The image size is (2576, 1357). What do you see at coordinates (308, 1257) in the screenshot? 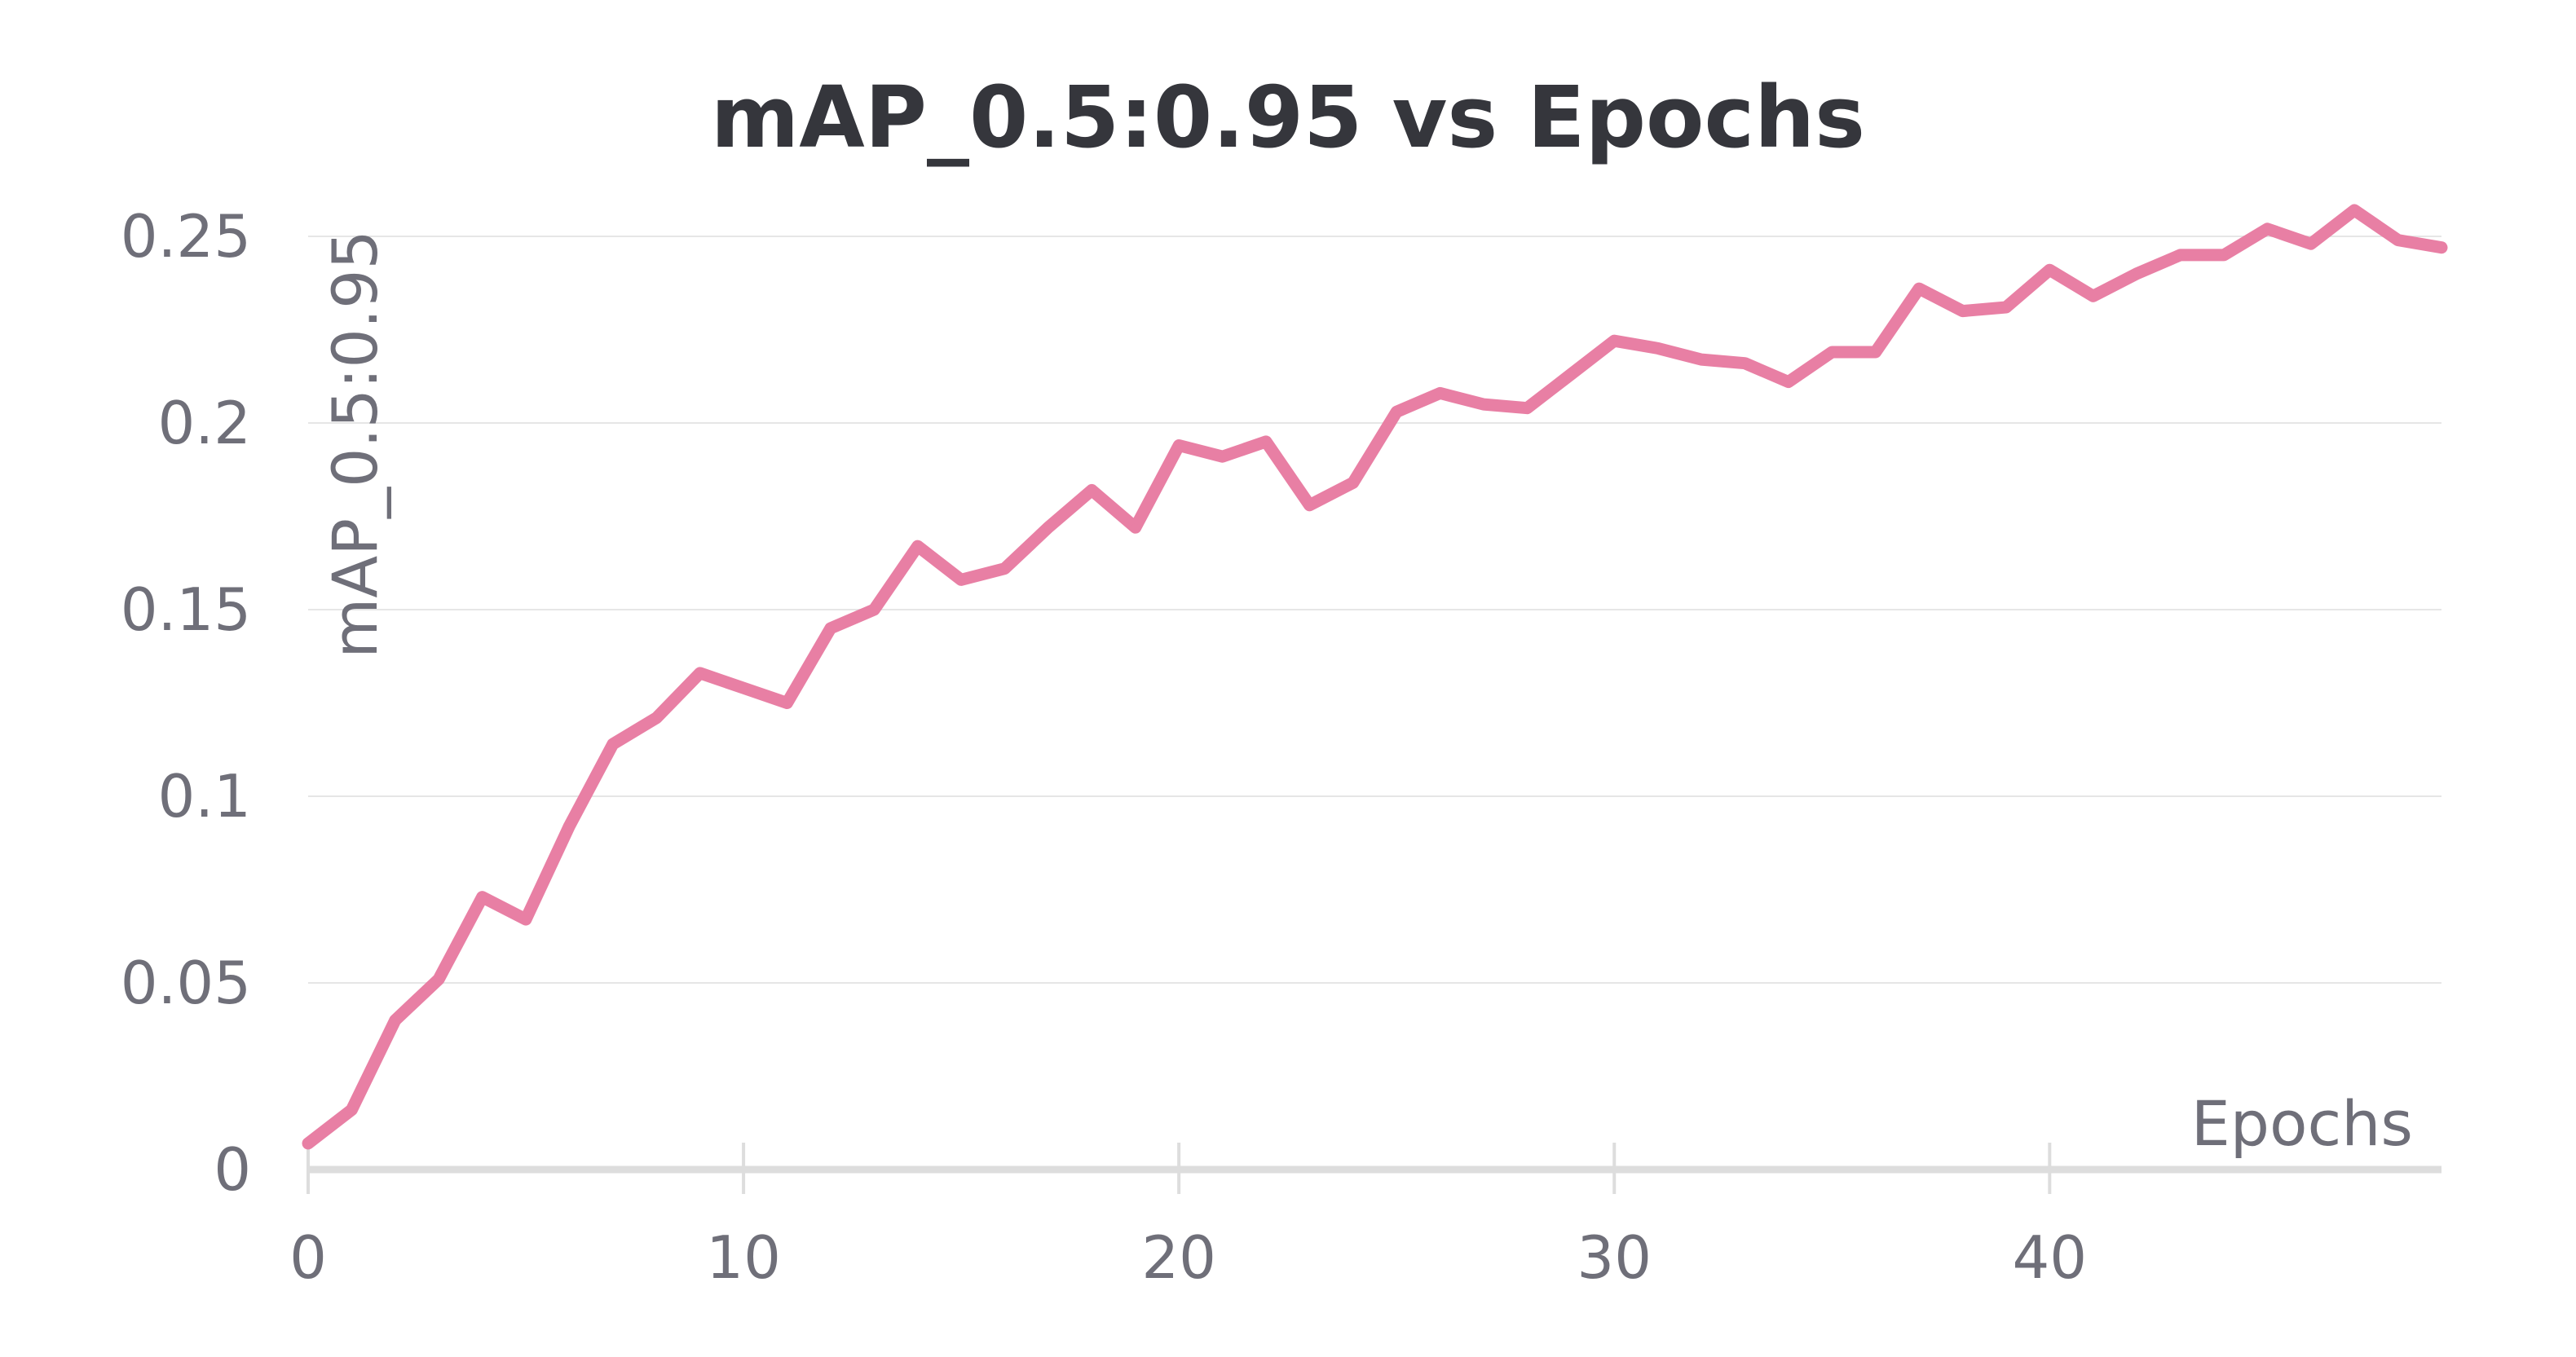
I see `x-tick-label: 0` at bounding box center [308, 1257].